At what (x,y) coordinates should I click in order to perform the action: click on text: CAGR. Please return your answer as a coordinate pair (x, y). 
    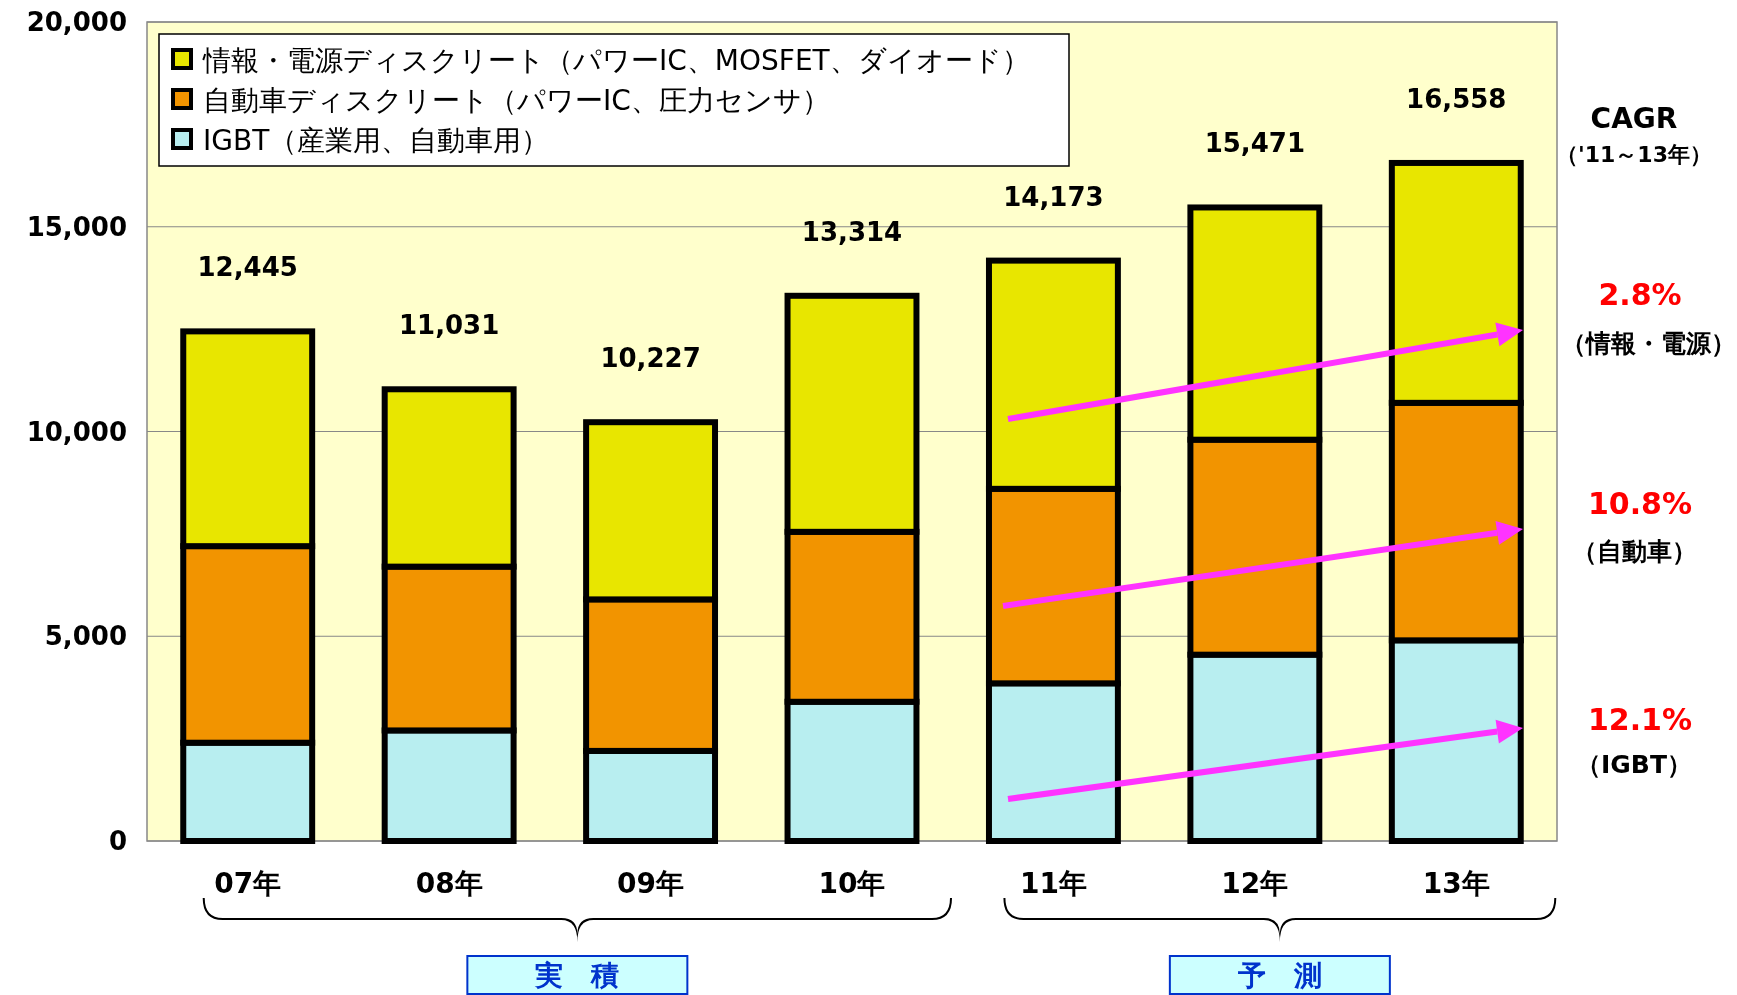
    Looking at the image, I should click on (1634, 118).